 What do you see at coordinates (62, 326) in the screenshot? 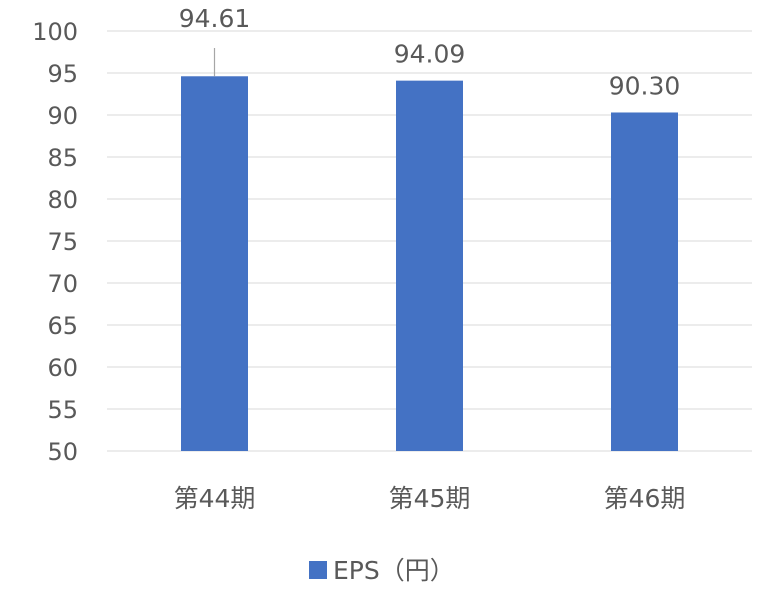
I see `y-tick-label: 65` at bounding box center [62, 326].